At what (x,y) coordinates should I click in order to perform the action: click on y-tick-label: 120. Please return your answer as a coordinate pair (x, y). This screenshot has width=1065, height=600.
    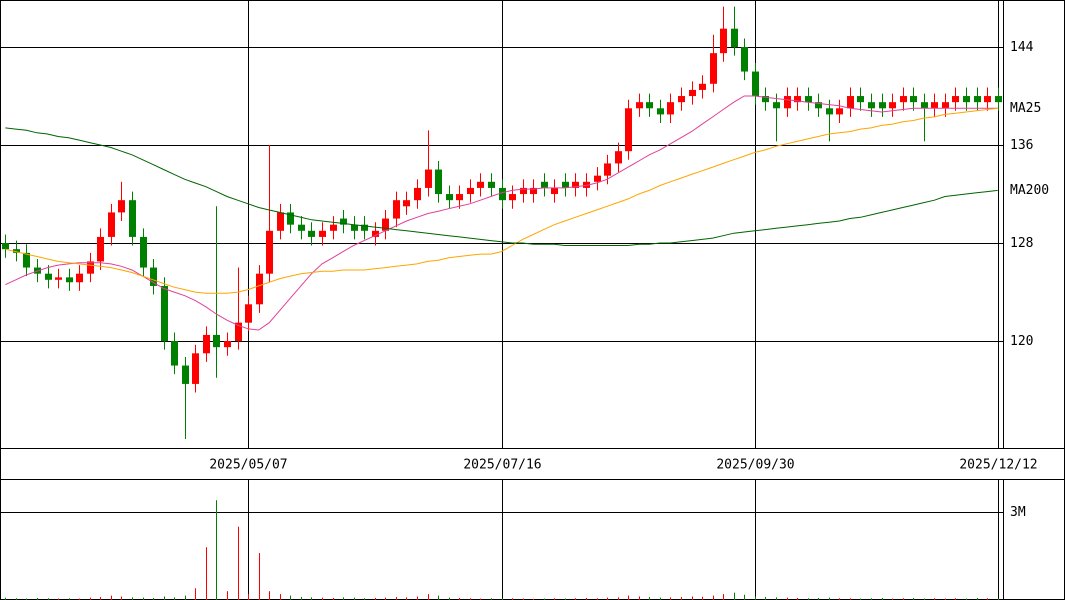
    Looking at the image, I should click on (1021, 341).